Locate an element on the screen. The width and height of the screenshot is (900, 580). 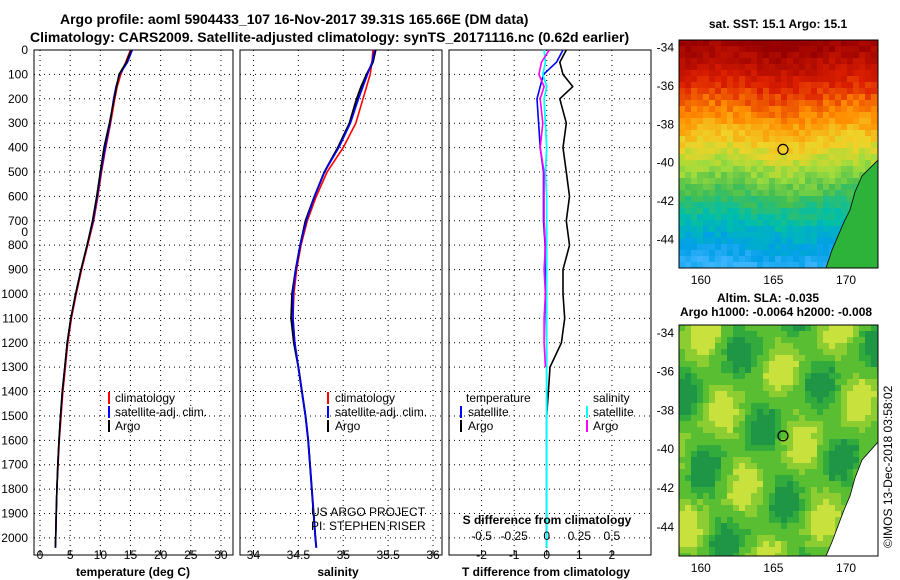
legend-label-argo: Argo is located at coordinates (348, 426).